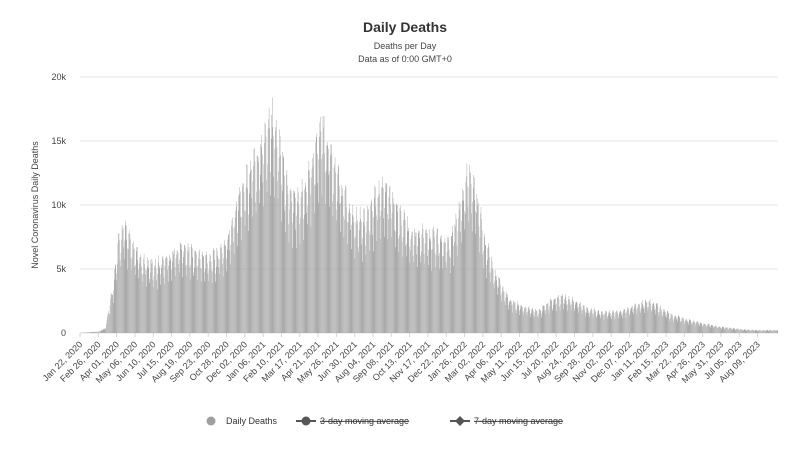 The width and height of the screenshot is (799, 449). Describe the element at coordinates (405, 27) in the screenshot. I see `chart-title: Daily Deaths` at that location.